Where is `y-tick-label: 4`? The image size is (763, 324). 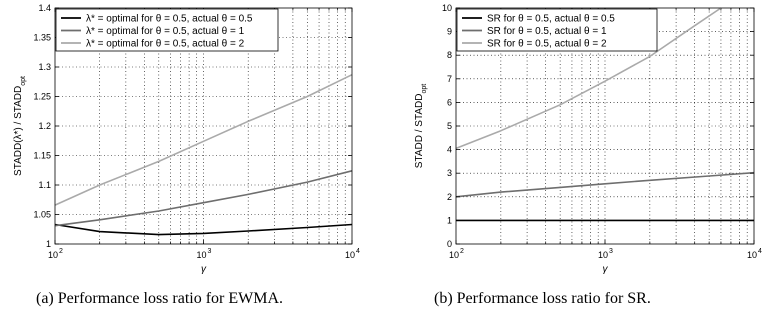 y-tick-label: 4 is located at coordinates (449, 150).